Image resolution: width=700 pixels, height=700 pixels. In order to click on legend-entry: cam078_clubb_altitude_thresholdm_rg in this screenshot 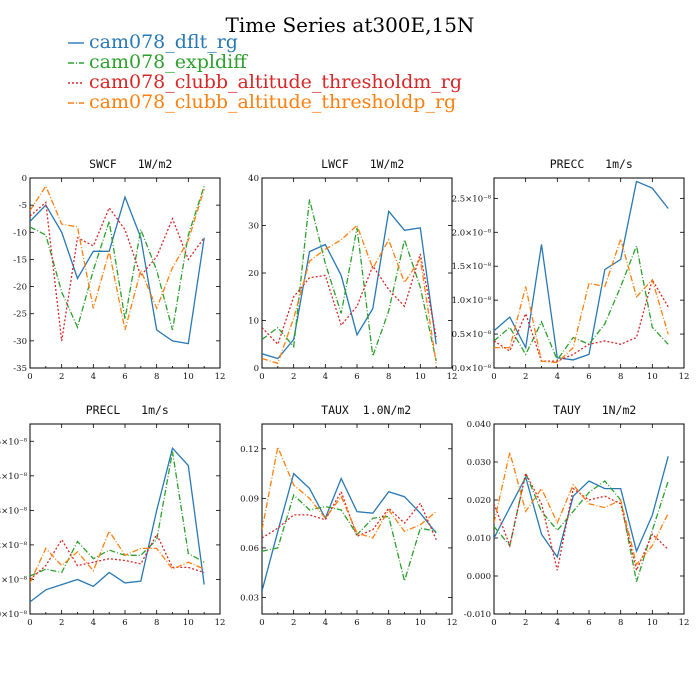, I will do `click(265, 82)`.